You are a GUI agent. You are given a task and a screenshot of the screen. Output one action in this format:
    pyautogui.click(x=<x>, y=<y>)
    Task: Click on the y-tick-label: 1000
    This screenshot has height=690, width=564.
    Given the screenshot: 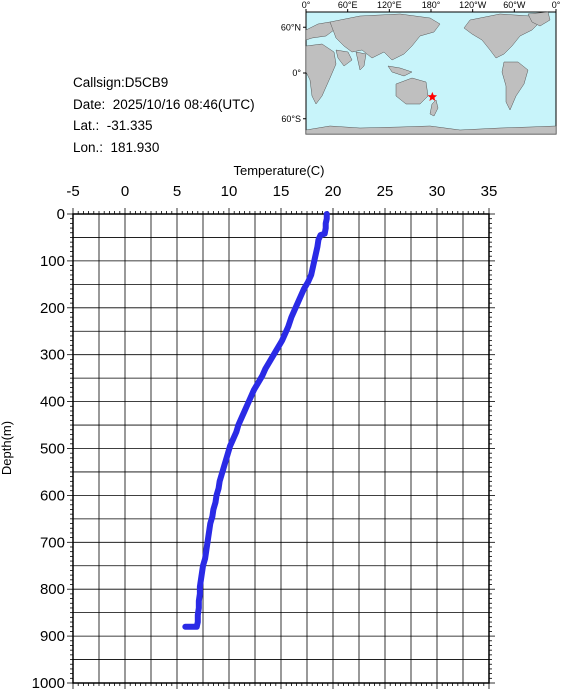 What is the action you would take?
    pyautogui.click(x=48, y=682)
    